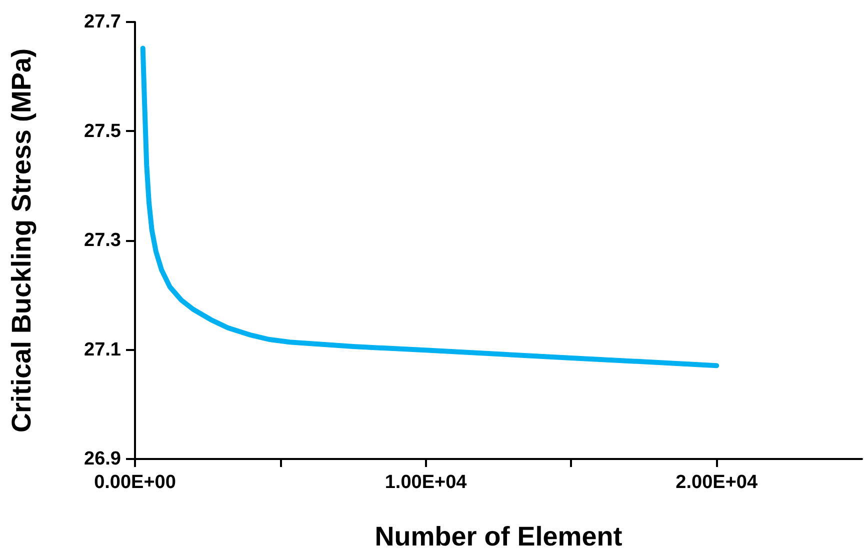 The image size is (864, 559). What do you see at coordinates (102, 240) in the screenshot?
I see `y-tick-label: 27.3` at bounding box center [102, 240].